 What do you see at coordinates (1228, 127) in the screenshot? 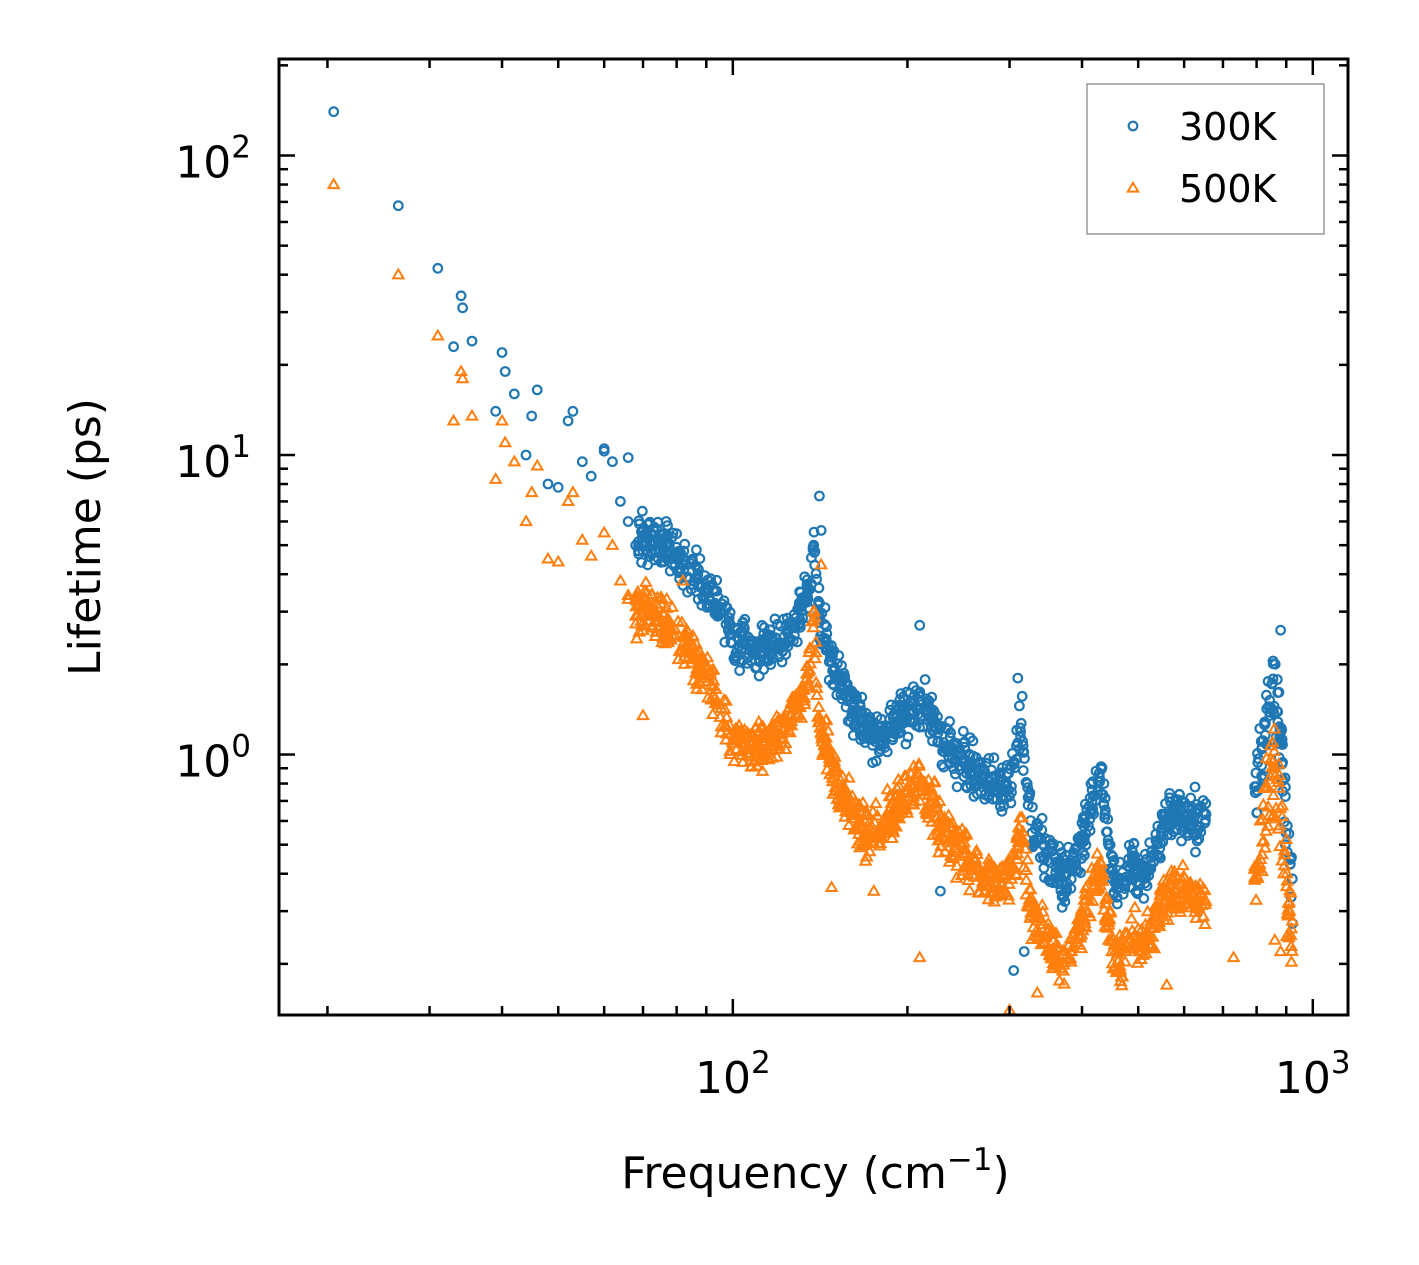
I see `legend-label-300K: 300K` at bounding box center [1228, 127].